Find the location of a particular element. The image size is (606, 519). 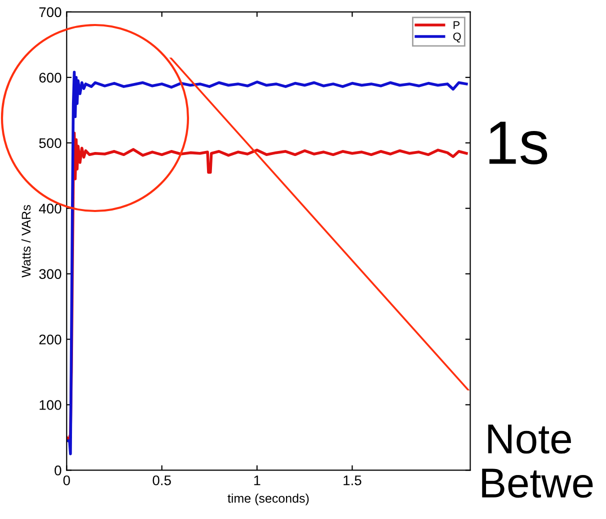

y-tick-label: 600 is located at coordinates (50, 77).